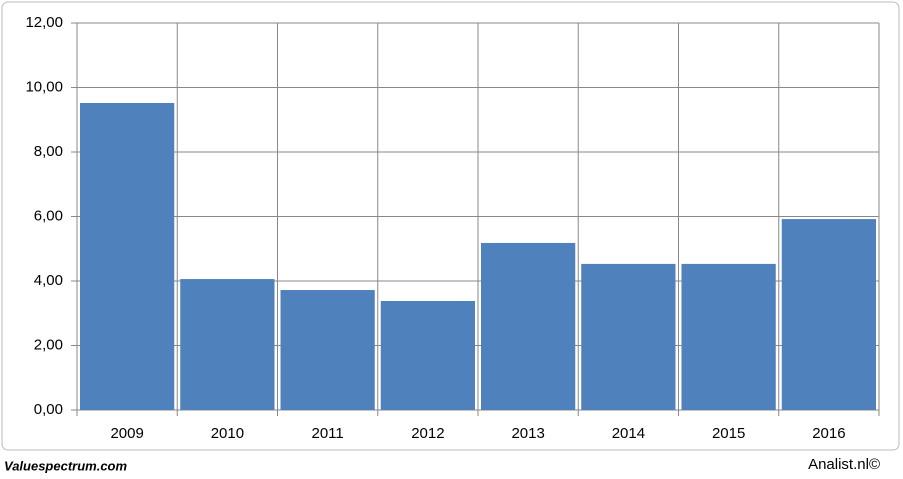 The image size is (903, 479). What do you see at coordinates (427, 433) in the screenshot?
I see `x-tick-label: 2012` at bounding box center [427, 433].